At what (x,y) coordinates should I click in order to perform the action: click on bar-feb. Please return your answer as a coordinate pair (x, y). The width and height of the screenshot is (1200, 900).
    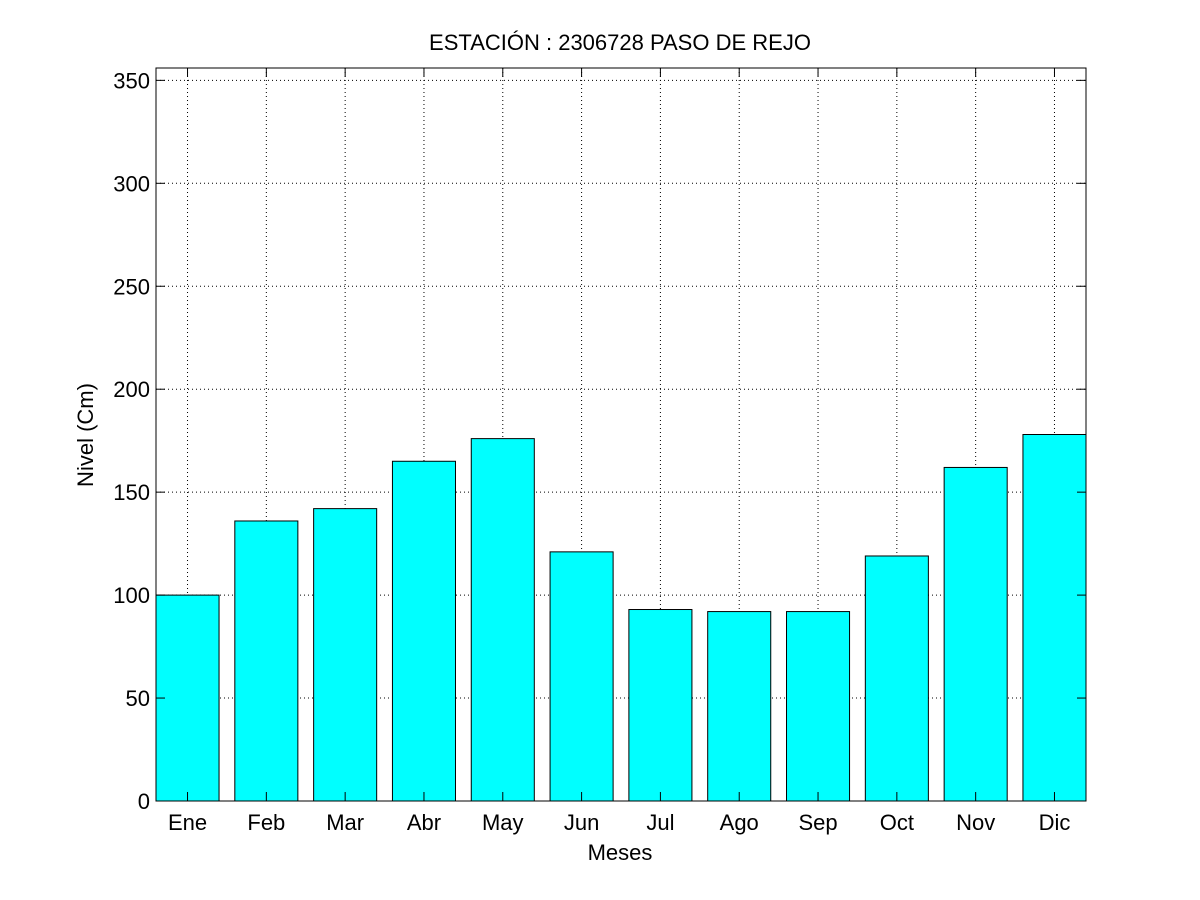
    Looking at the image, I should click on (266, 661).